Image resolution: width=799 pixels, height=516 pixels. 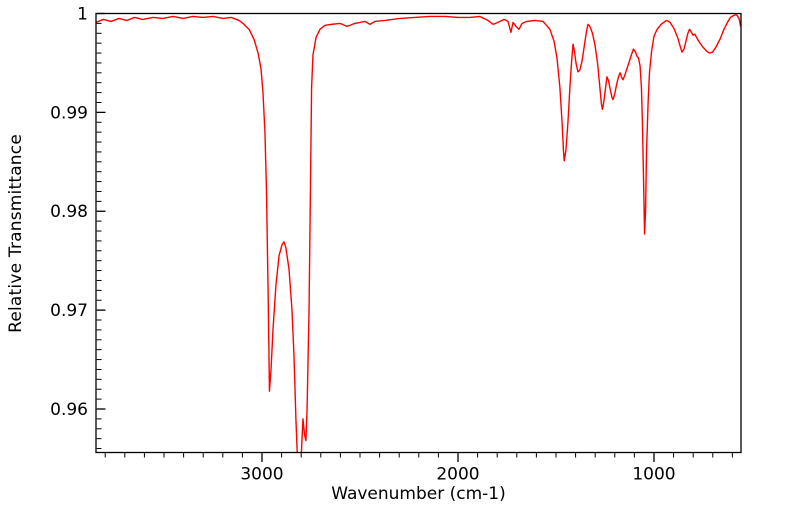 I want to click on y-tick-label: 0.99, so click(x=69, y=113).